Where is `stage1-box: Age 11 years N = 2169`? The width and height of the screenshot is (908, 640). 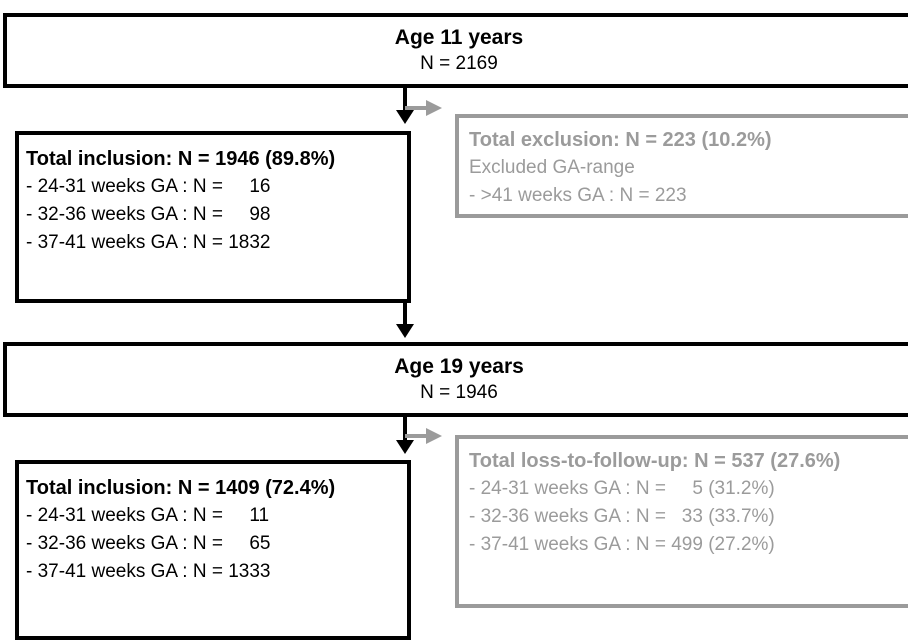 stage1-box: Age 11 years N = 2169 is located at coordinates (455, 50).